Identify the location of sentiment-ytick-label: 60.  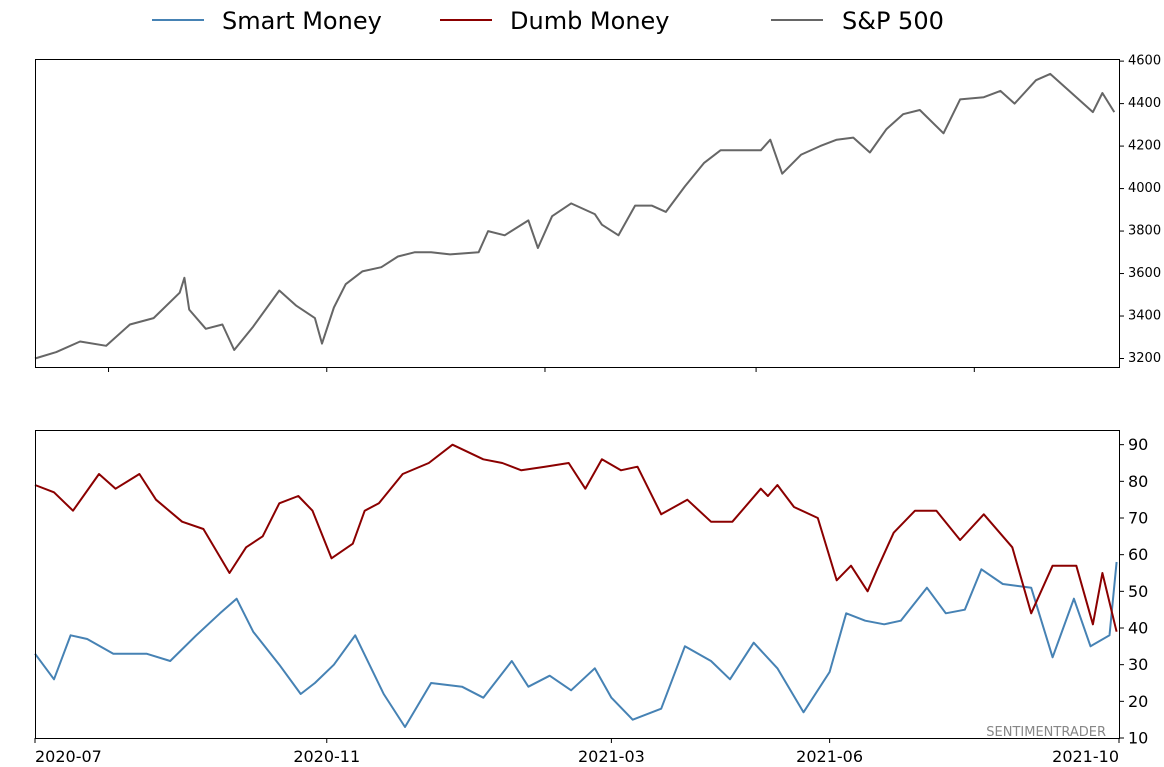
(1138, 554).